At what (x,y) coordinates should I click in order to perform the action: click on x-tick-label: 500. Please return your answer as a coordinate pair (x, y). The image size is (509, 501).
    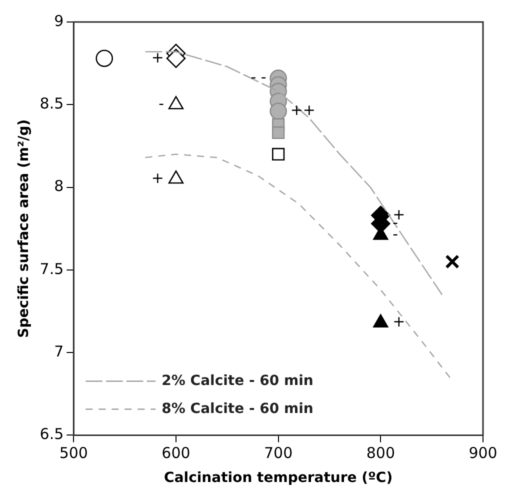
    Looking at the image, I should click on (73, 453).